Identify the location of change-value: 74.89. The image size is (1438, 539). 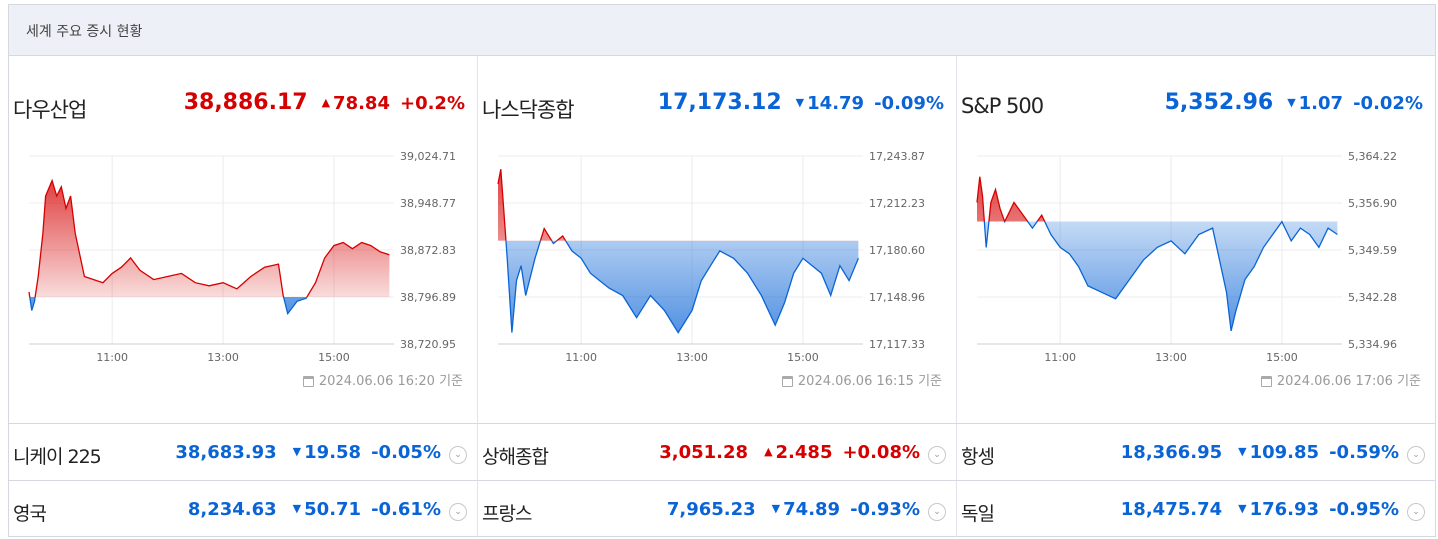
(812, 509).